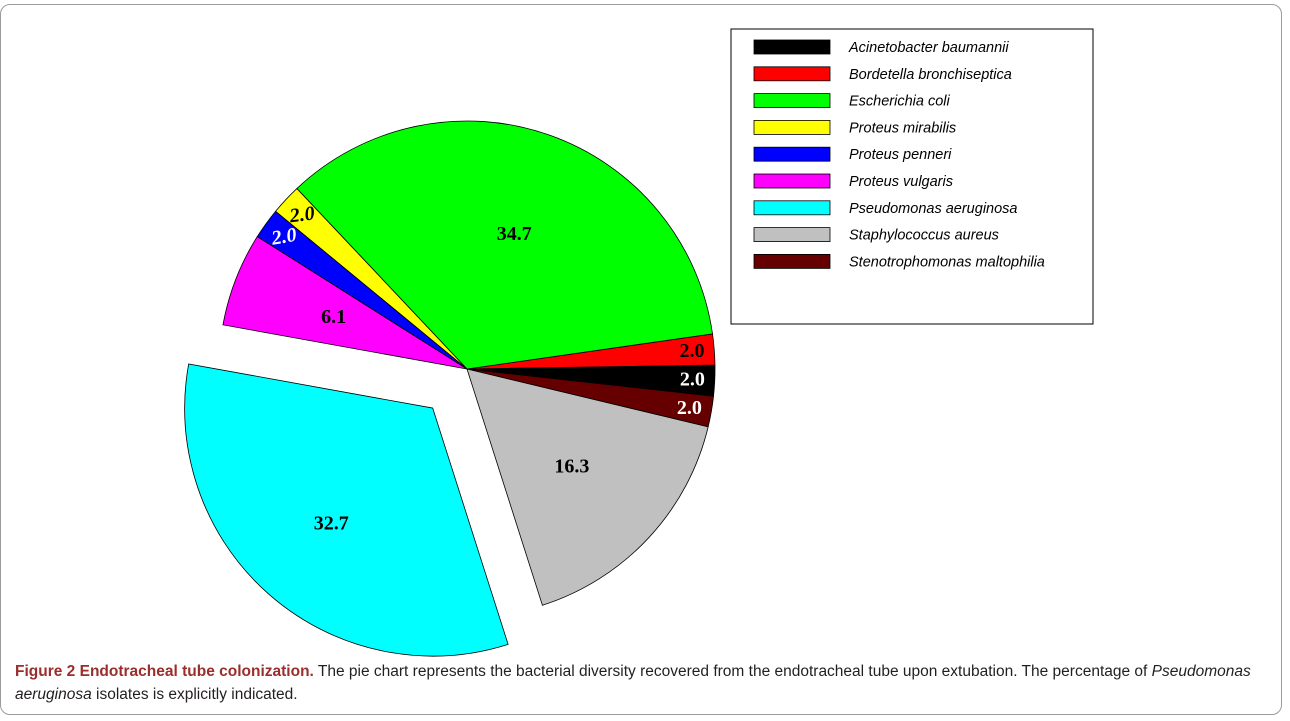  Describe the element at coordinates (792, 181) in the screenshot. I see `legend-swatch-proteus-vulgaris` at that location.